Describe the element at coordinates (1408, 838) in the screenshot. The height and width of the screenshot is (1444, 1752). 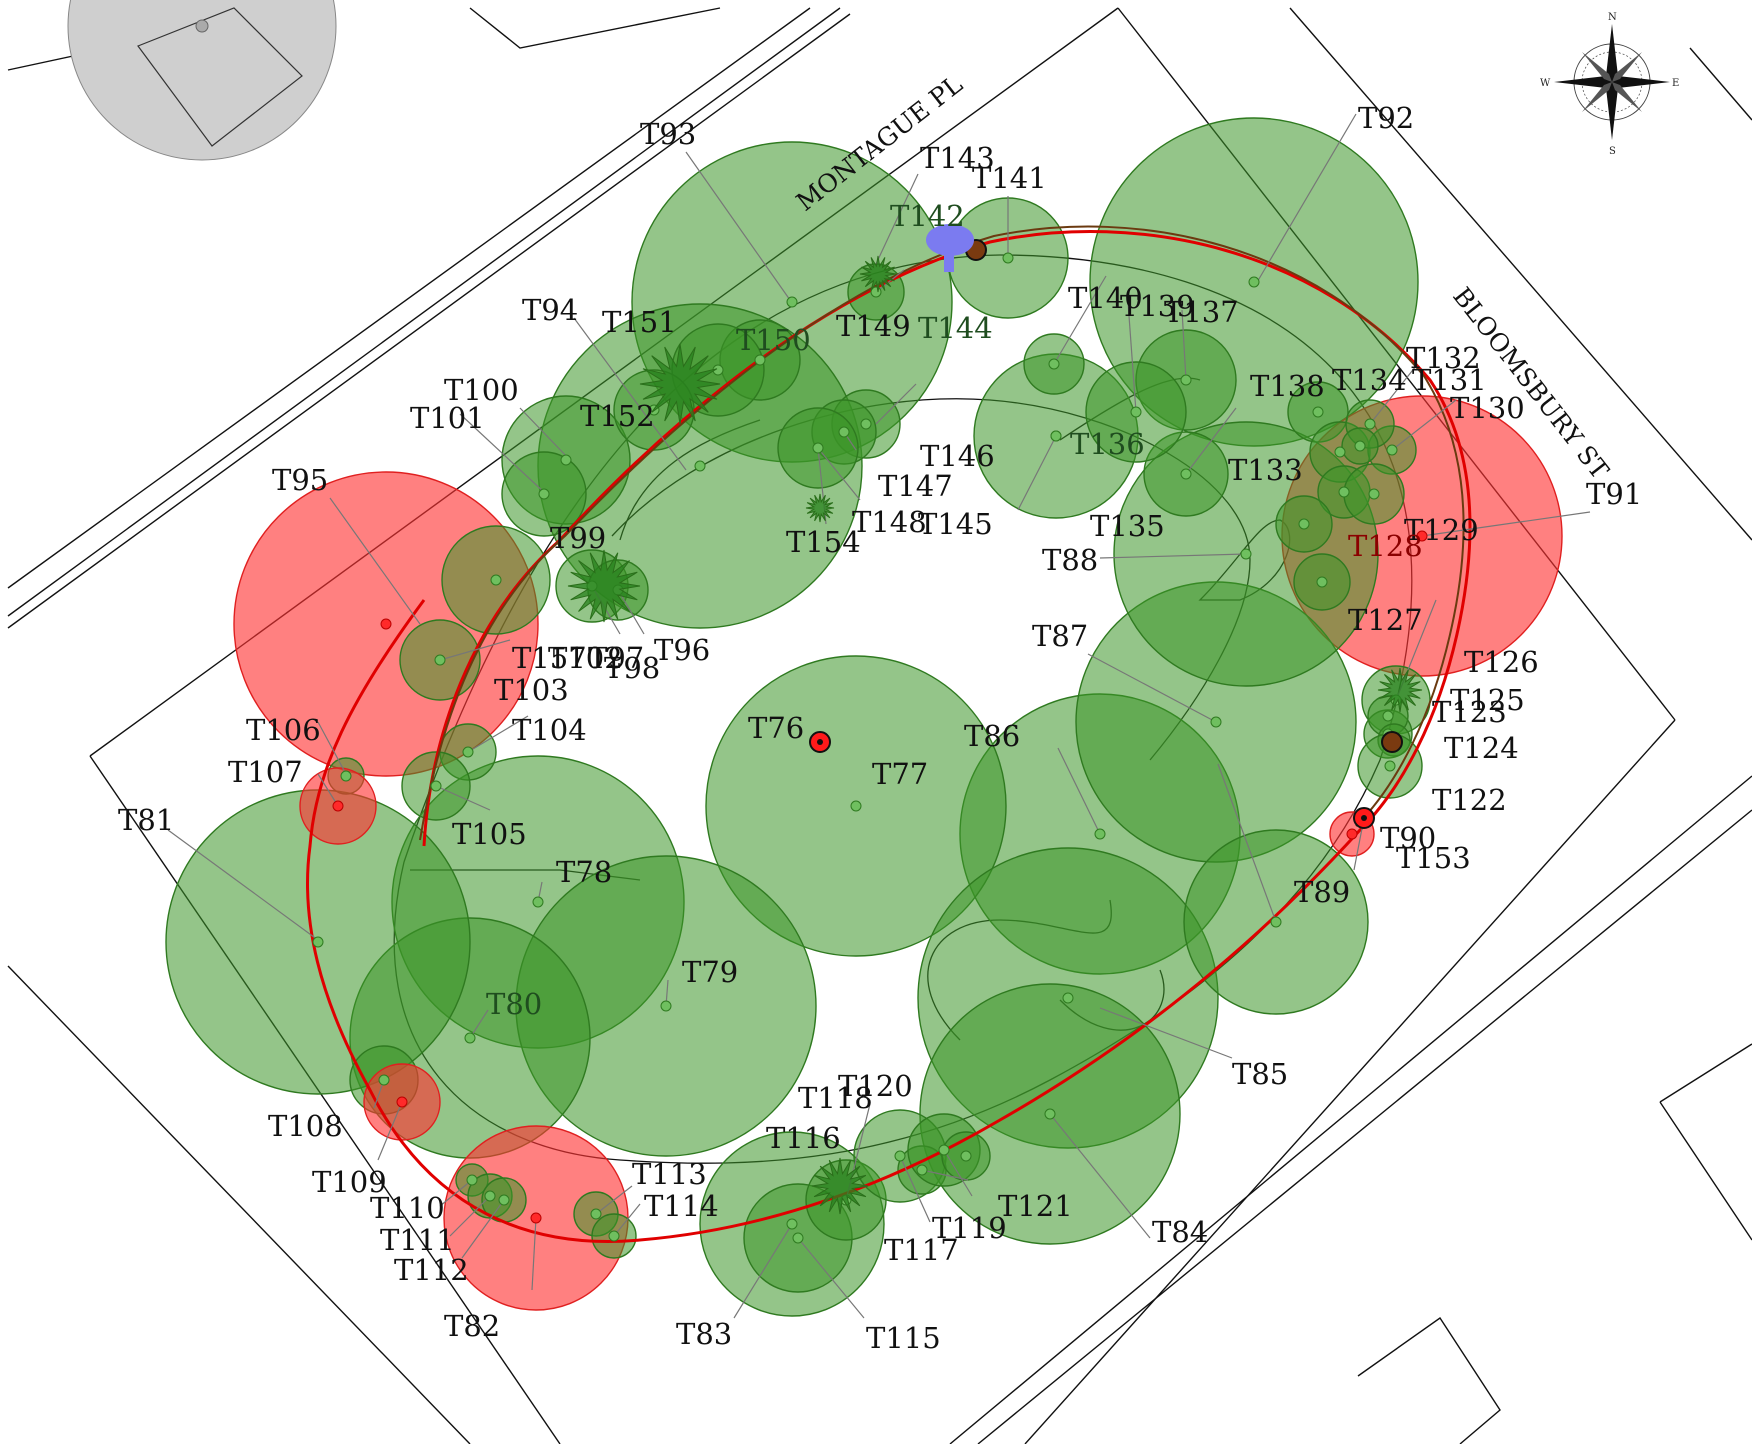
I see `tree-label-t90: T90` at that location.